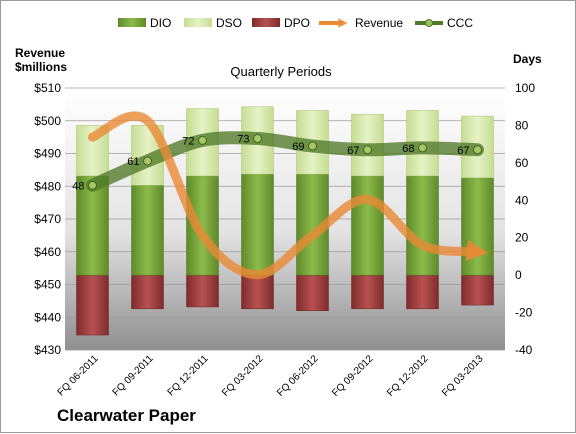 This screenshot has width=576, height=434. I want to click on legend-label-dpo: DPO, so click(297, 23).